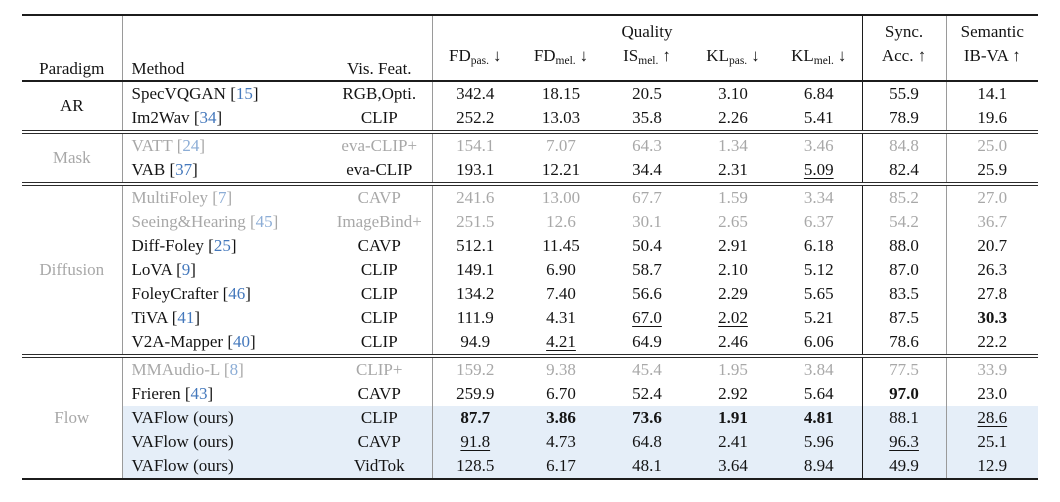  I want to click on metric-value: 6.06, so click(819, 343).